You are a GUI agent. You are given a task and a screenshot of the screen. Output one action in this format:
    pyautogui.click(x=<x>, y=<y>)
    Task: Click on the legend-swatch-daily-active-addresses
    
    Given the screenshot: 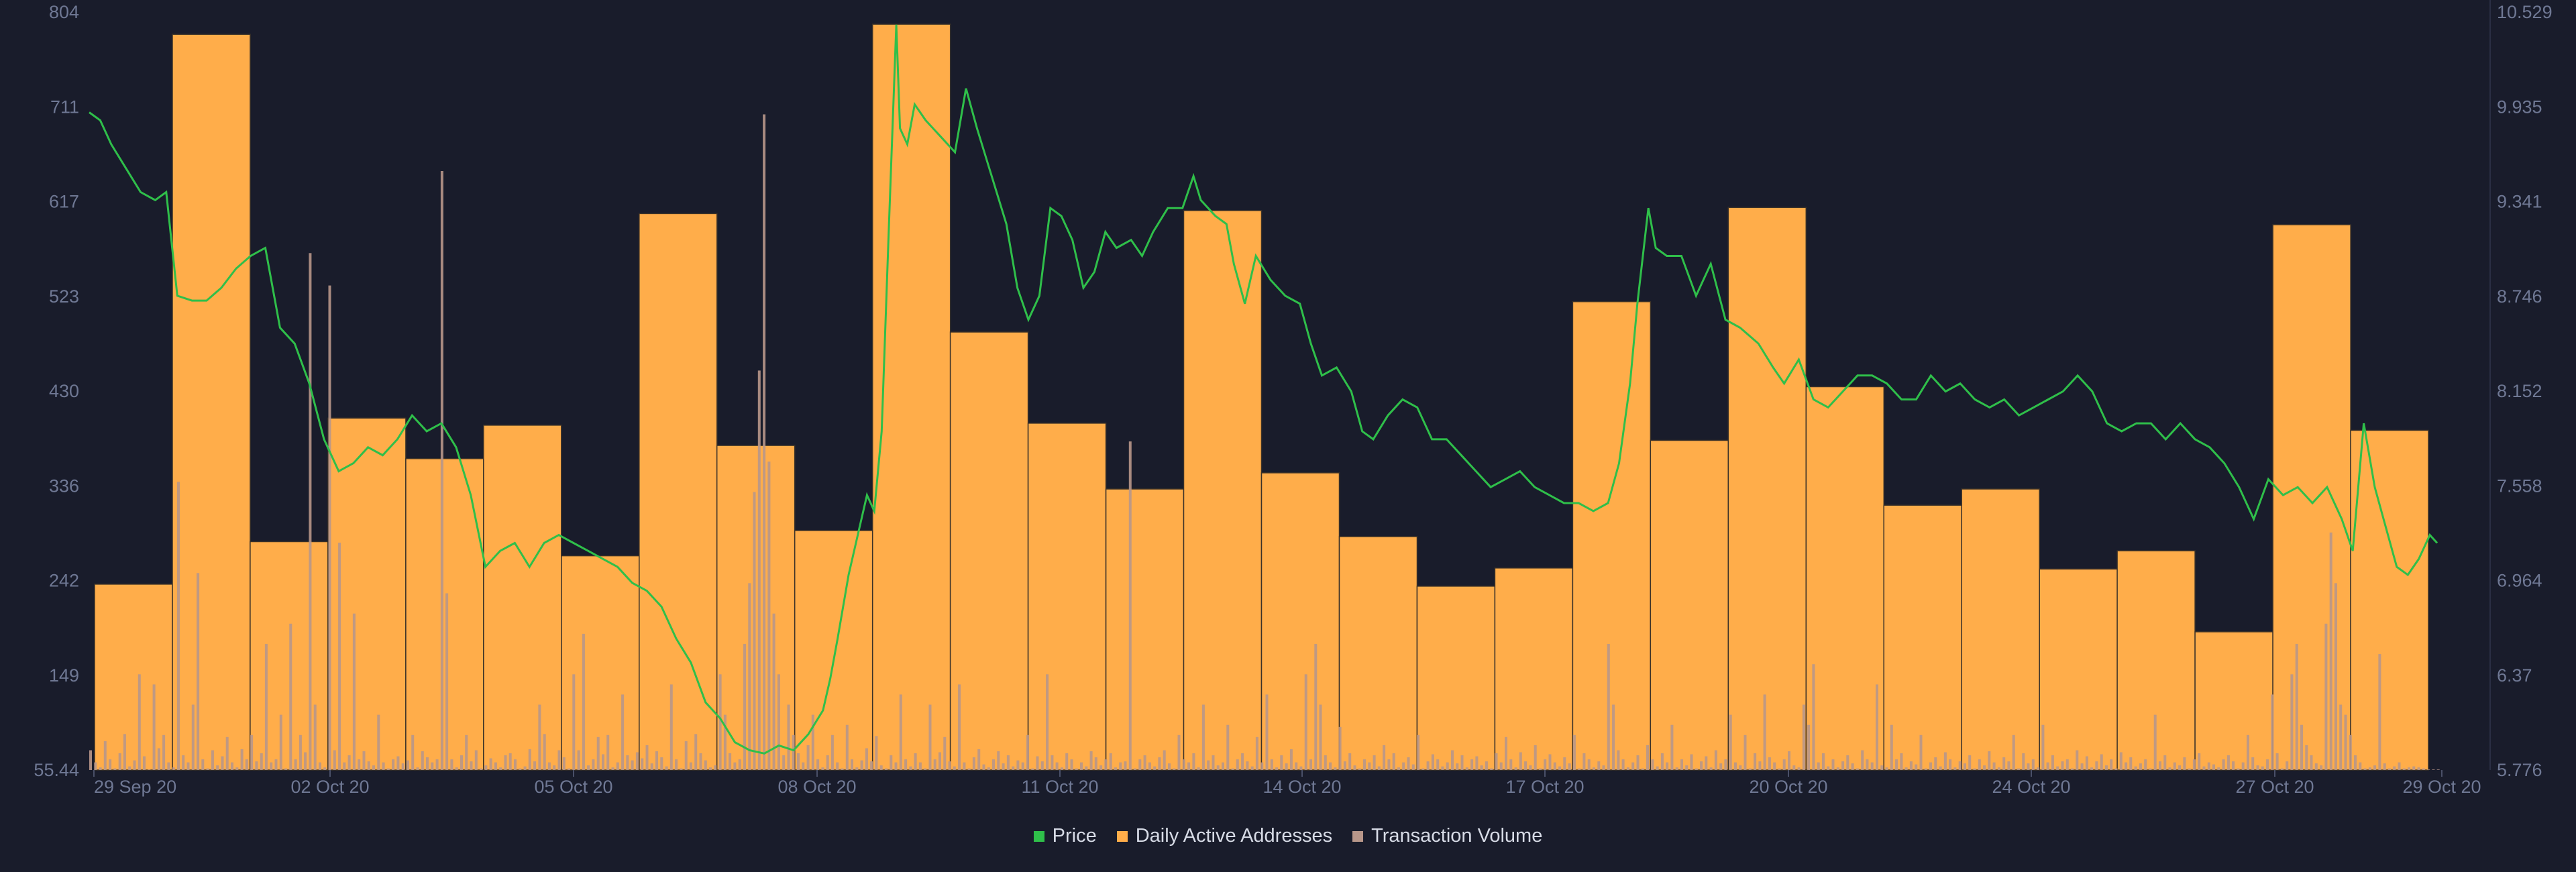 What is the action you would take?
    pyautogui.click(x=1122, y=836)
    